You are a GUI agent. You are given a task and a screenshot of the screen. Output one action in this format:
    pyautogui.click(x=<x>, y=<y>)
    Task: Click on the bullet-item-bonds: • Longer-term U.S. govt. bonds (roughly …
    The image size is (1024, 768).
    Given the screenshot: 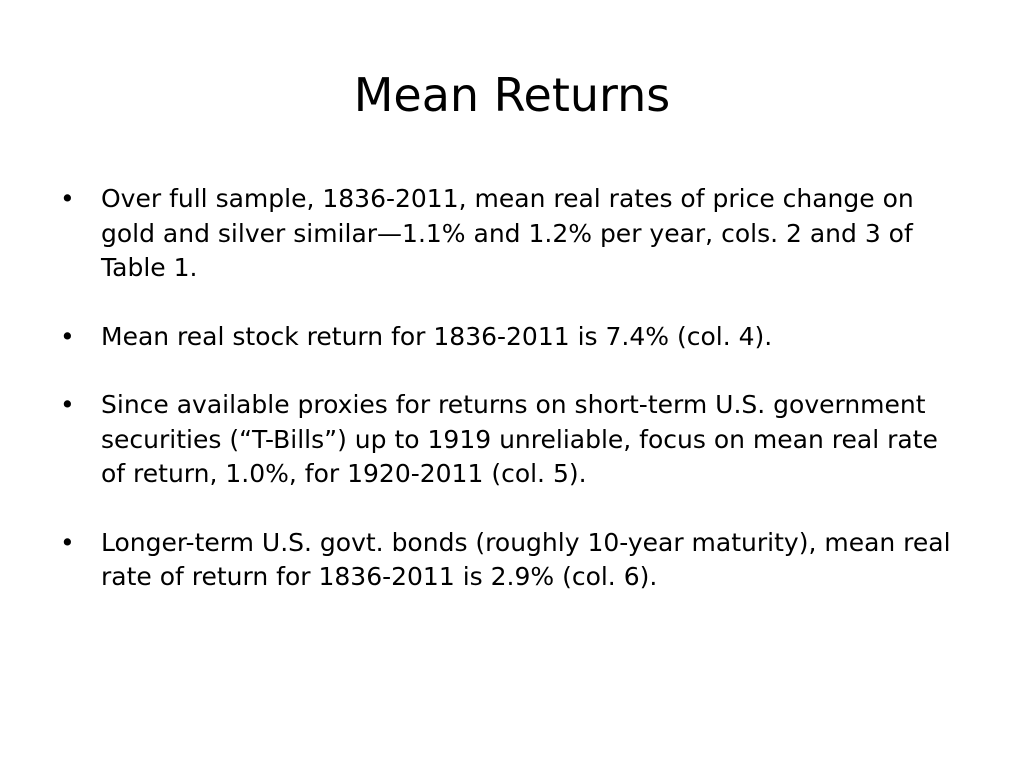 What is the action you would take?
    pyautogui.click(x=509, y=560)
    